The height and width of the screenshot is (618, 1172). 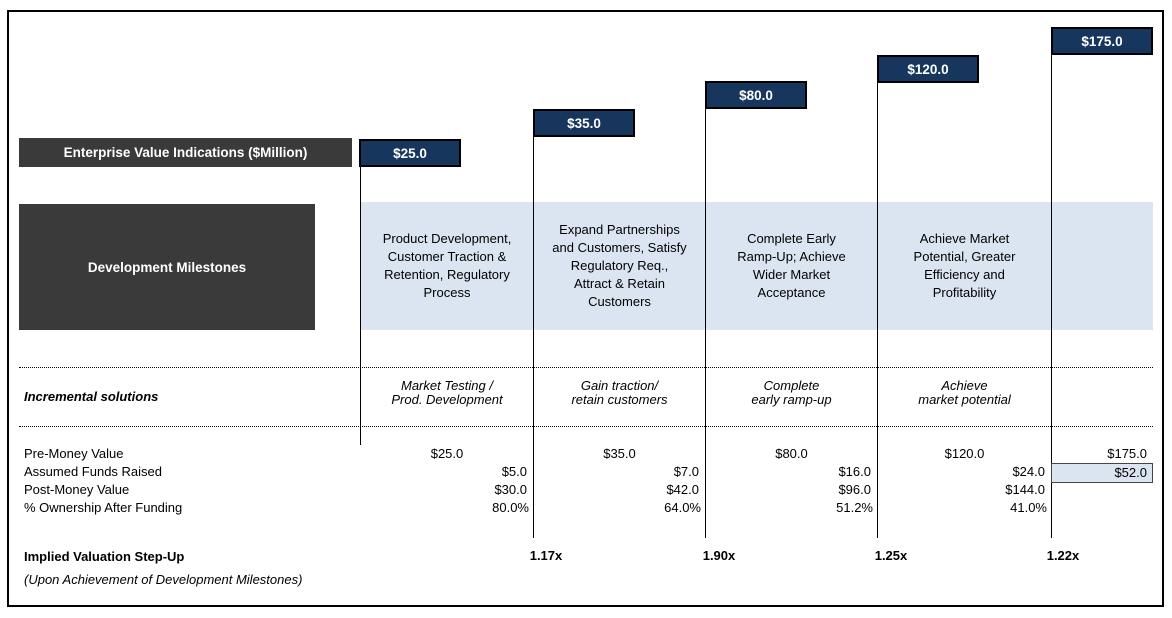 I want to click on pre-money-value-4: $120.0, so click(x=964, y=453).